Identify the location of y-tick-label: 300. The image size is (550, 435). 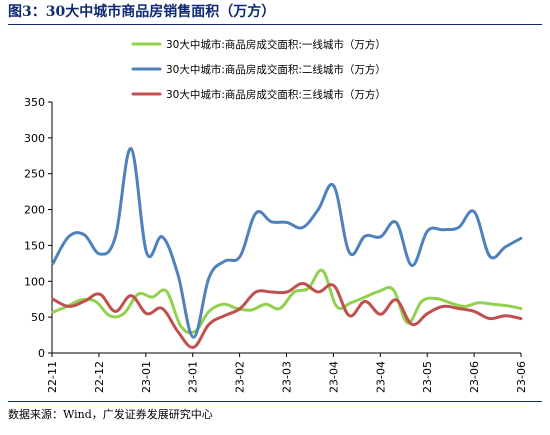
(34, 138).